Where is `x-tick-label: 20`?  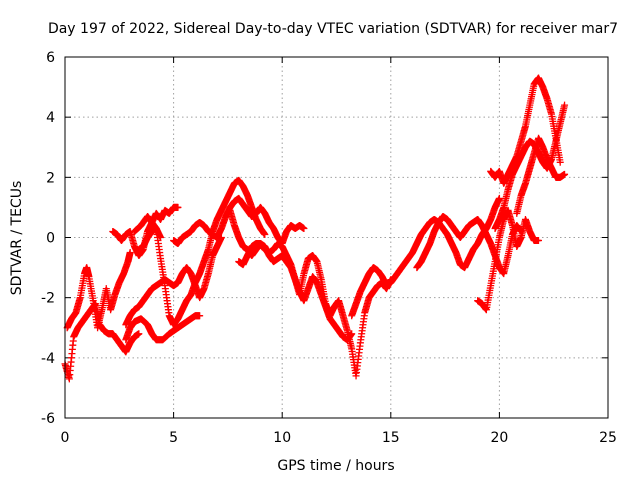
x-tick-label: 20 is located at coordinates (499, 438).